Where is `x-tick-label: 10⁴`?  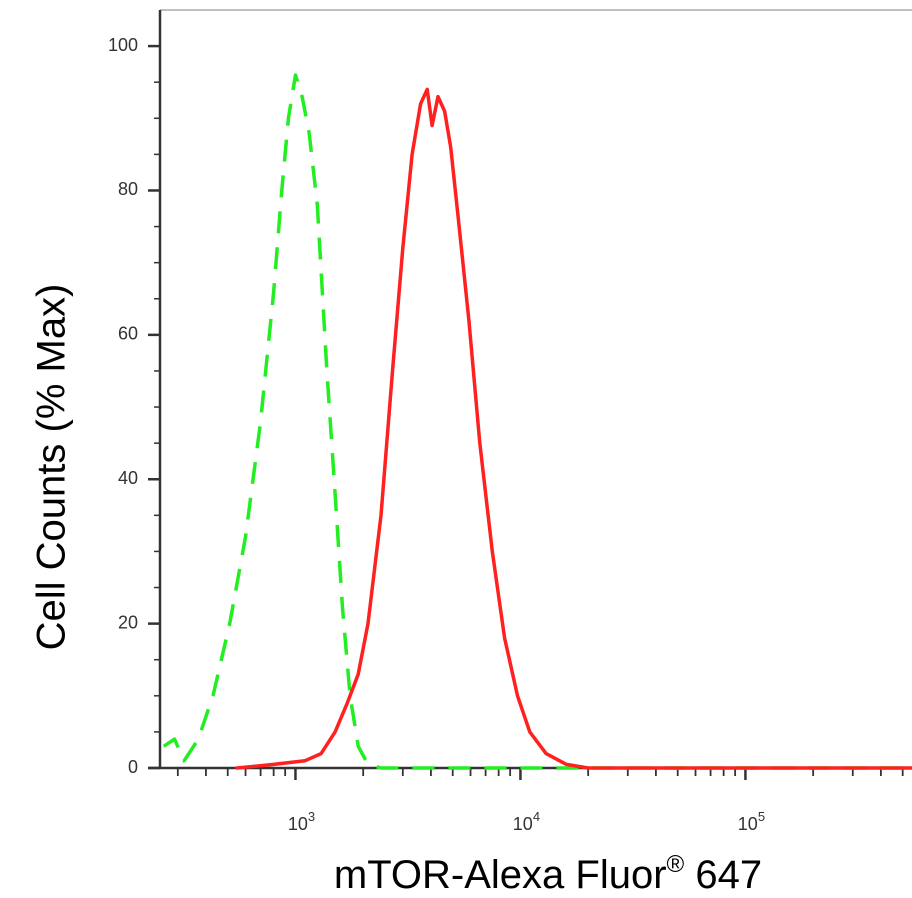 x-tick-label: 10⁴ is located at coordinates (526, 821).